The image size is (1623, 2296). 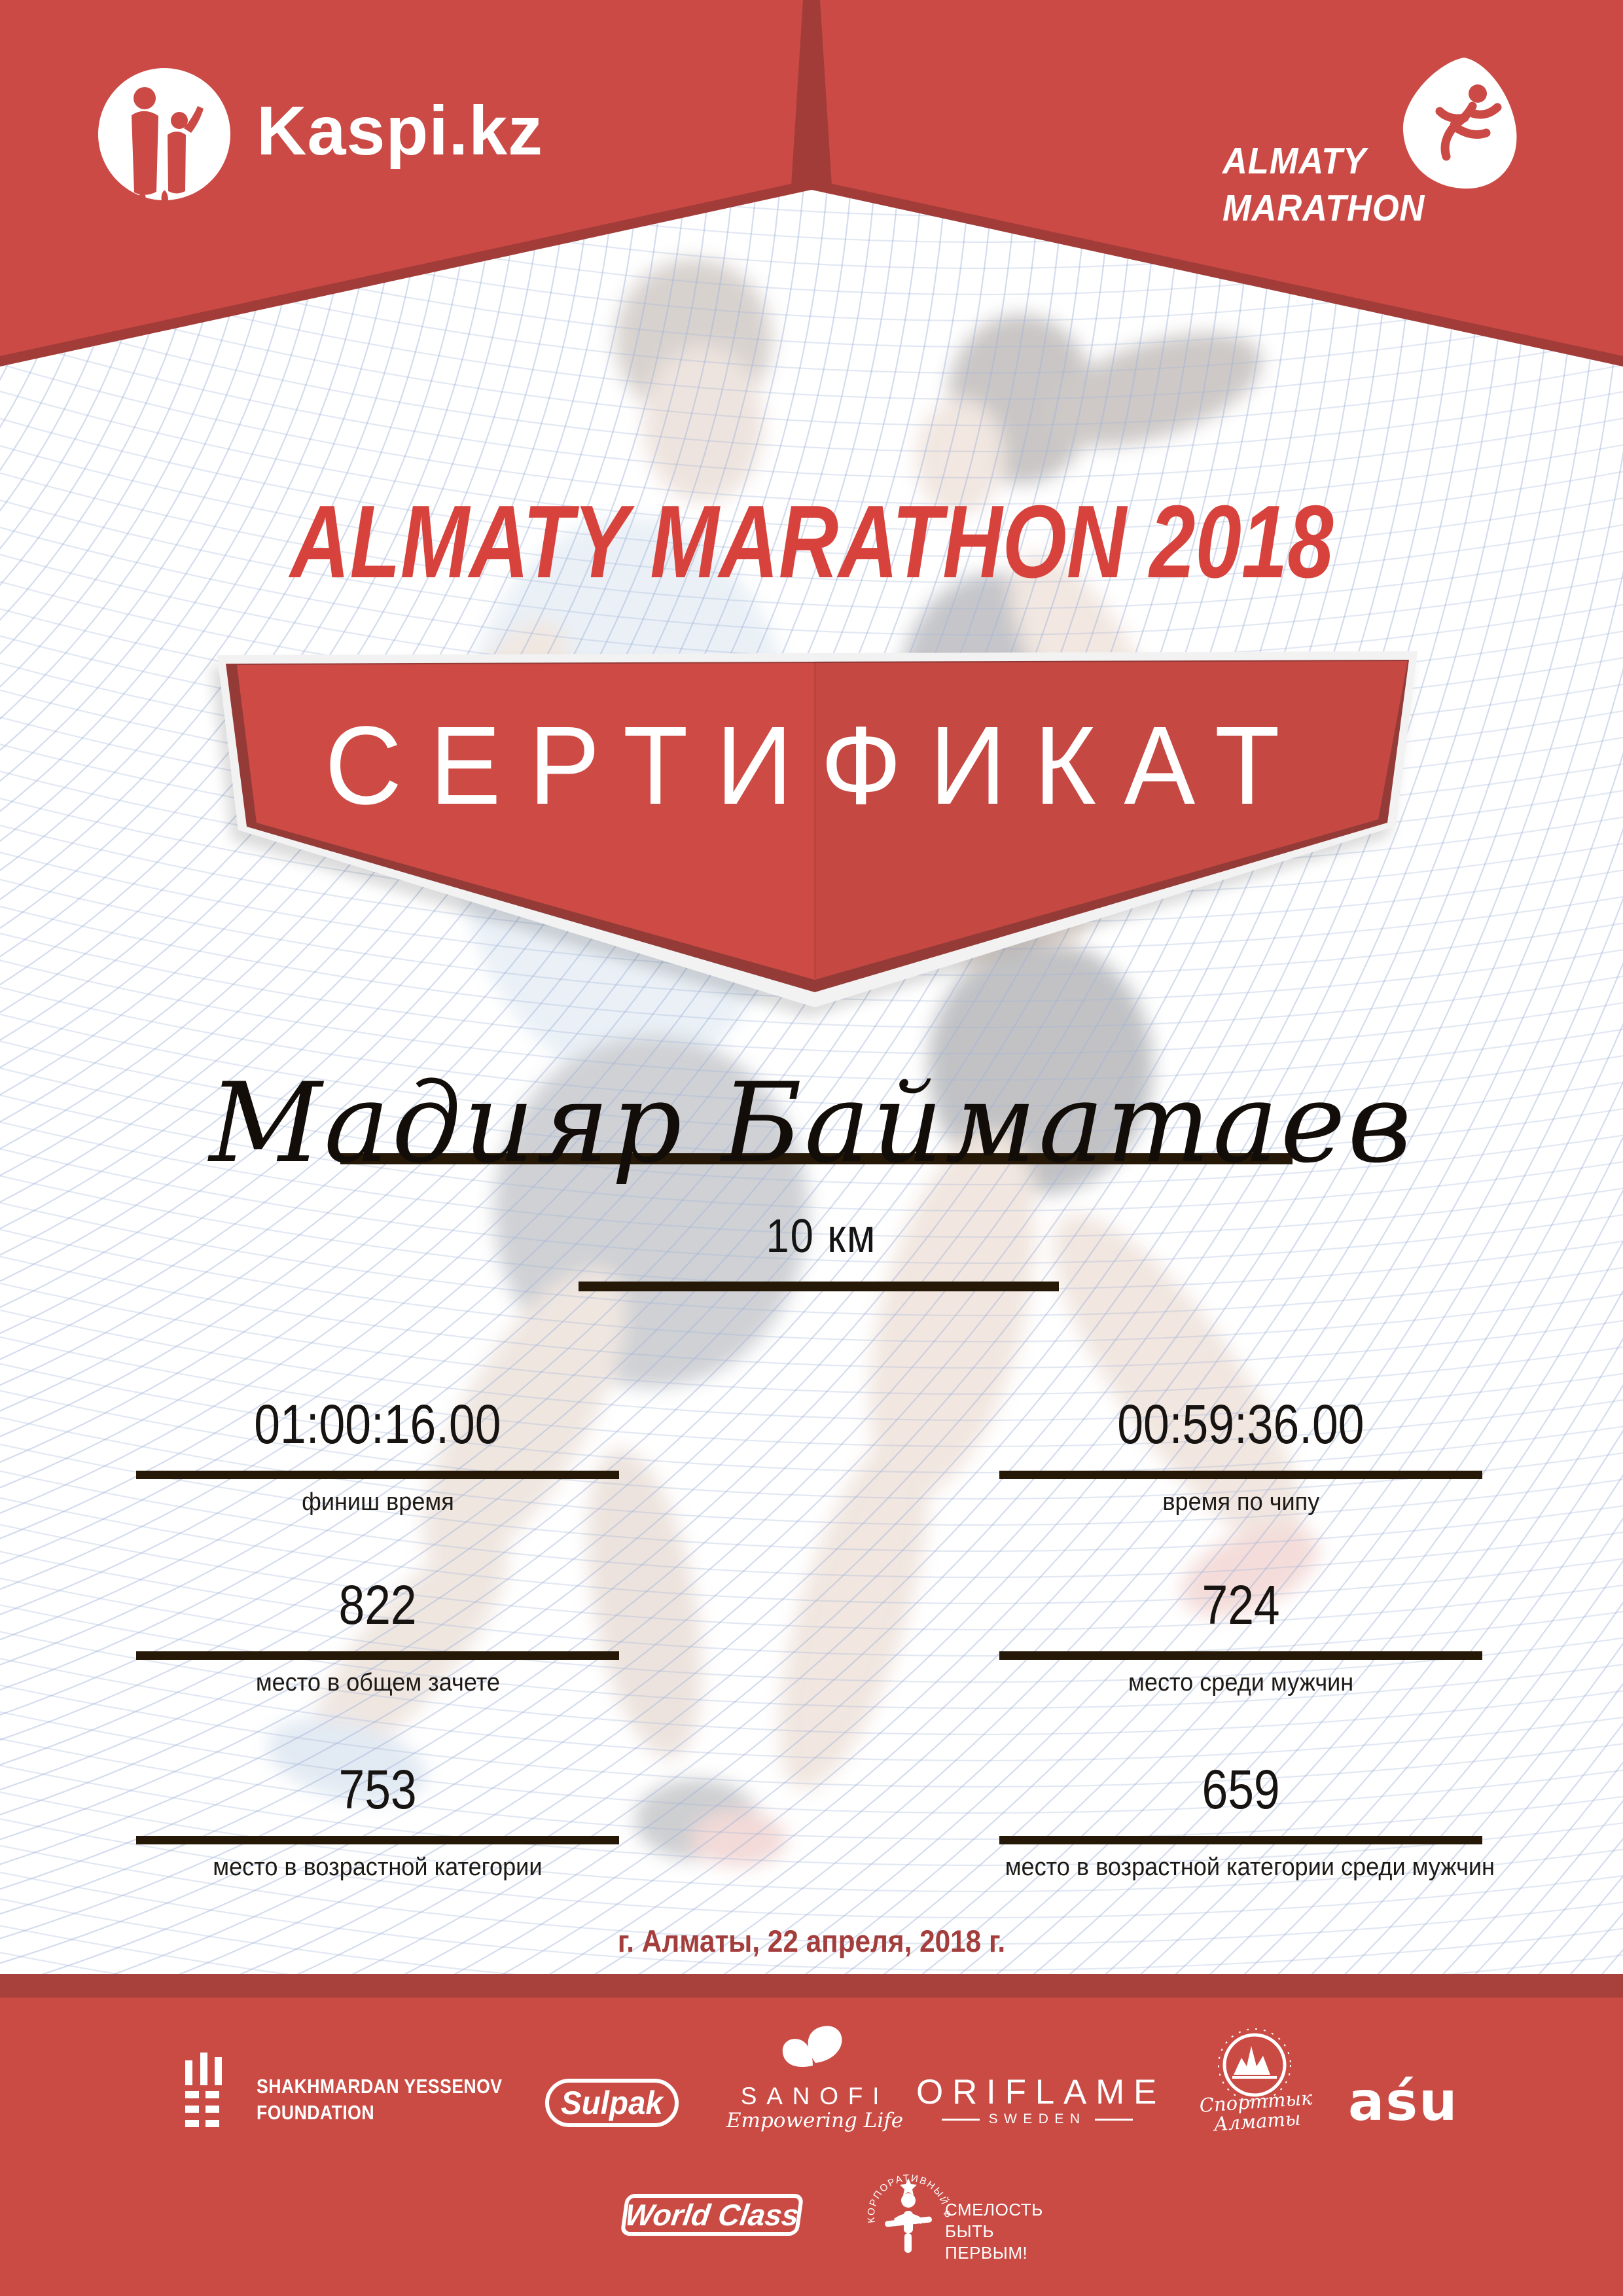 I want to click on stat-finish-time: 01:00:16.00 финиш время, so click(x=378, y=1454).